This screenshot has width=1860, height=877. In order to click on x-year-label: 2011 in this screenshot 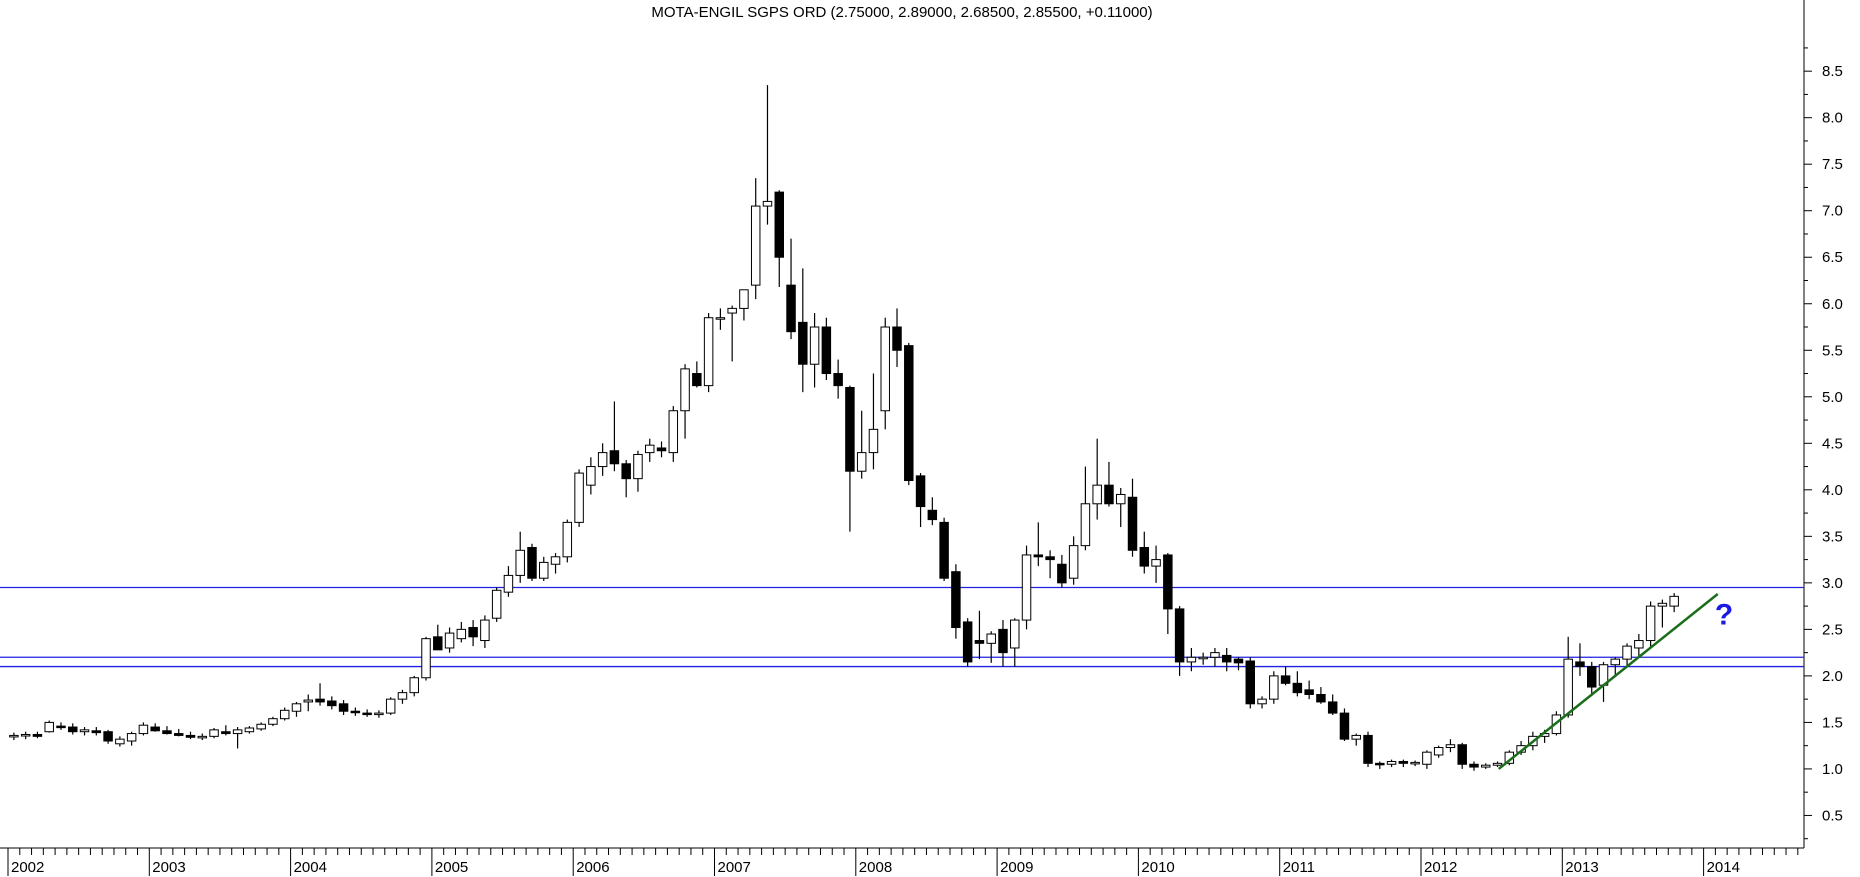, I will do `click(1299, 867)`.